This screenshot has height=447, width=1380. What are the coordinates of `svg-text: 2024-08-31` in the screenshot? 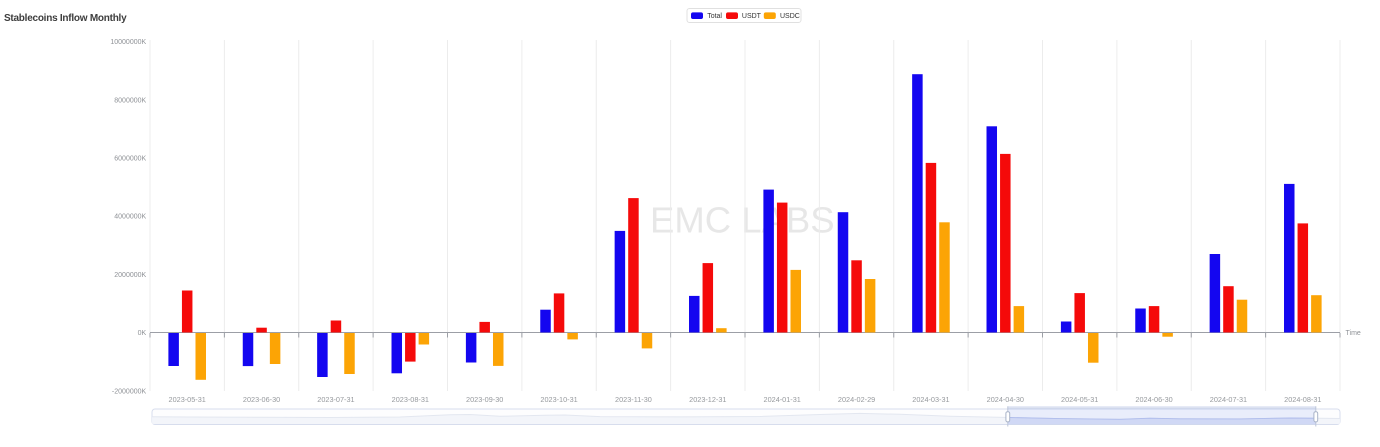 It's located at (1302, 399).